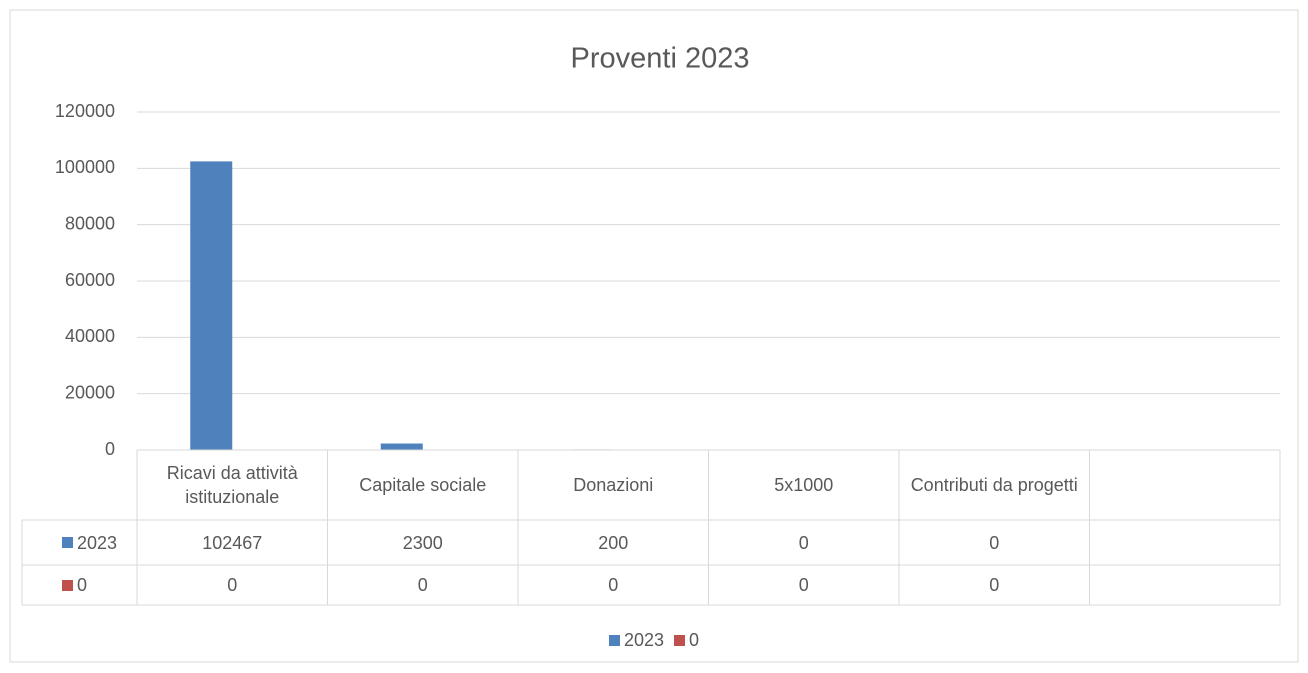 The image size is (1308, 673). I want to click on y-tick-label: 80000, so click(90, 223).